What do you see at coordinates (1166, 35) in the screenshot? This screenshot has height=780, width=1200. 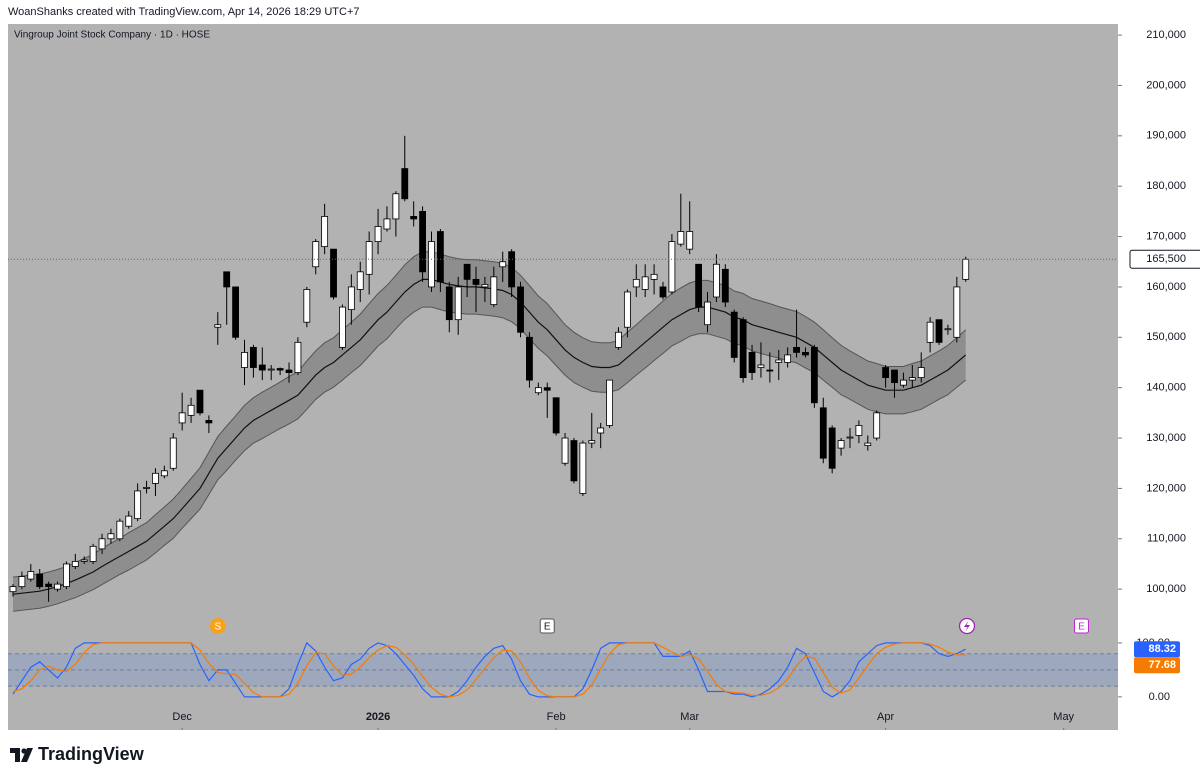 I see `y-tick-label: 210,000` at bounding box center [1166, 35].